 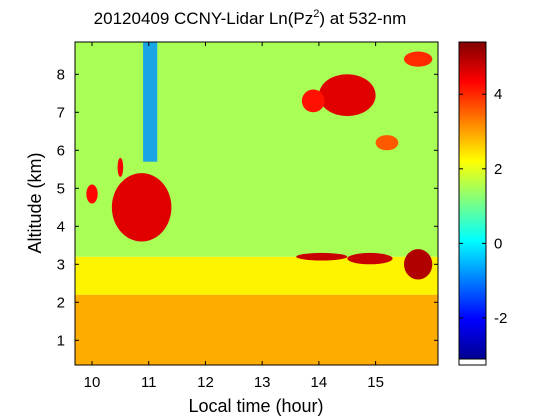 I want to click on x-axis-label: Local time (hour), so click(x=255, y=406).